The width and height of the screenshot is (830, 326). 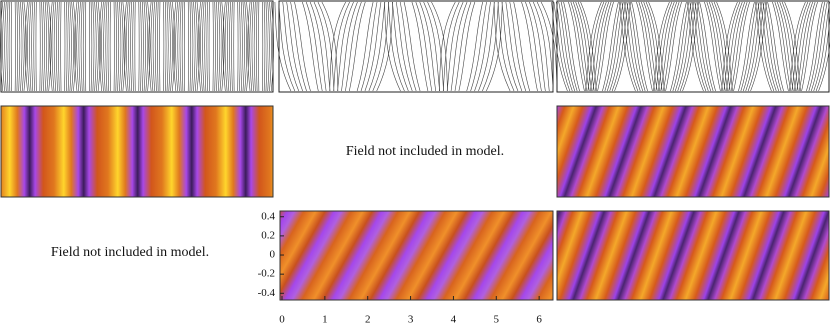 What do you see at coordinates (325, 320) in the screenshot?
I see `x-tick-label: 1` at bounding box center [325, 320].